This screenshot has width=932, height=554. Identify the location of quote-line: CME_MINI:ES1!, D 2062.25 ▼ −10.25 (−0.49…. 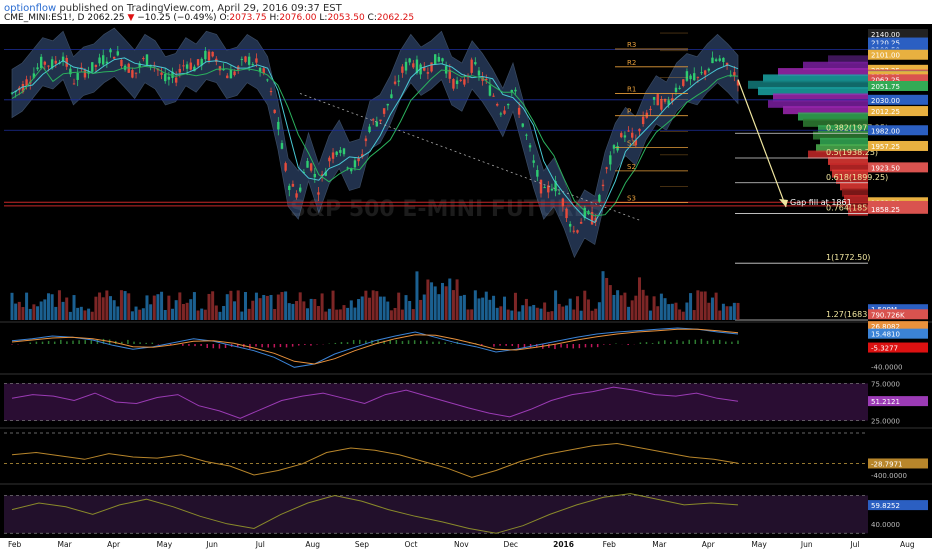
(209, 18).